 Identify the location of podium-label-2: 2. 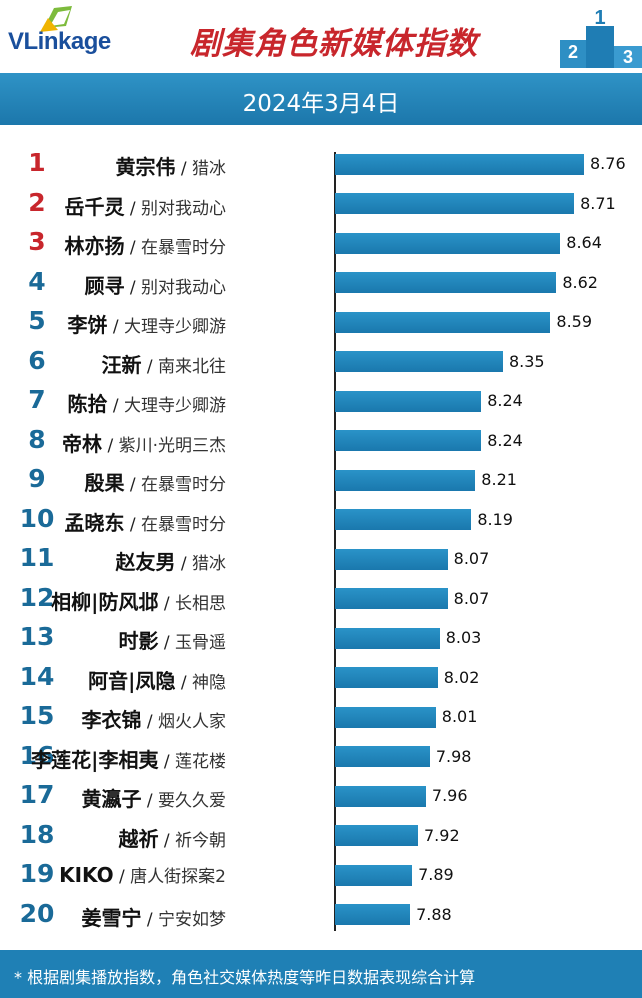
(573, 52).